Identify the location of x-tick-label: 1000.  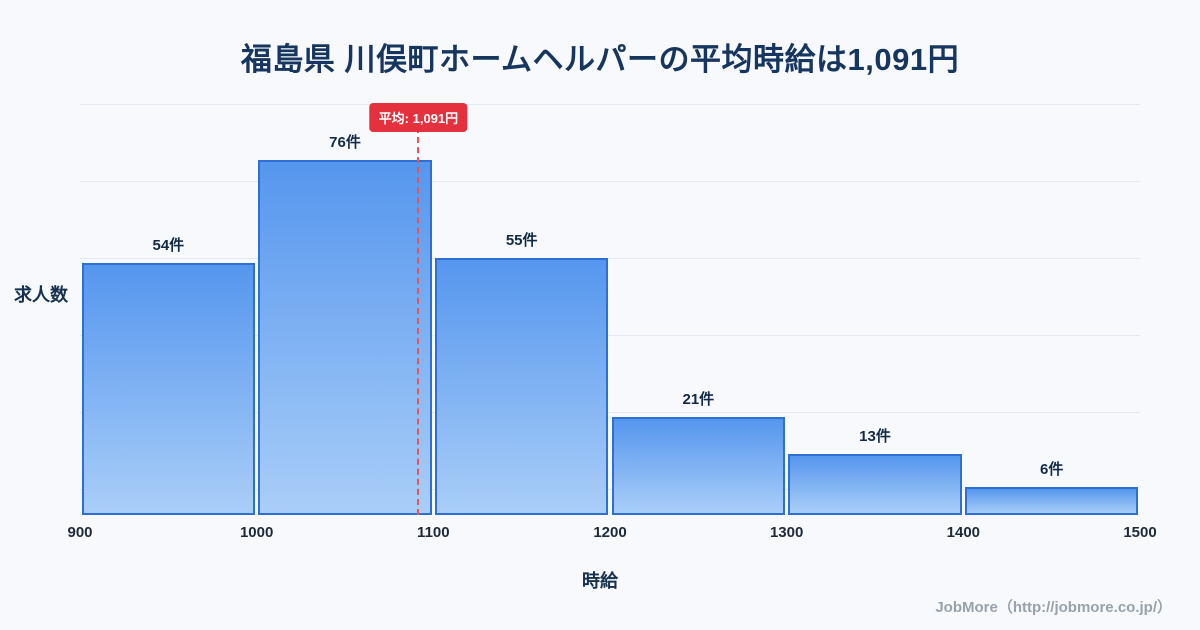
(256, 532).